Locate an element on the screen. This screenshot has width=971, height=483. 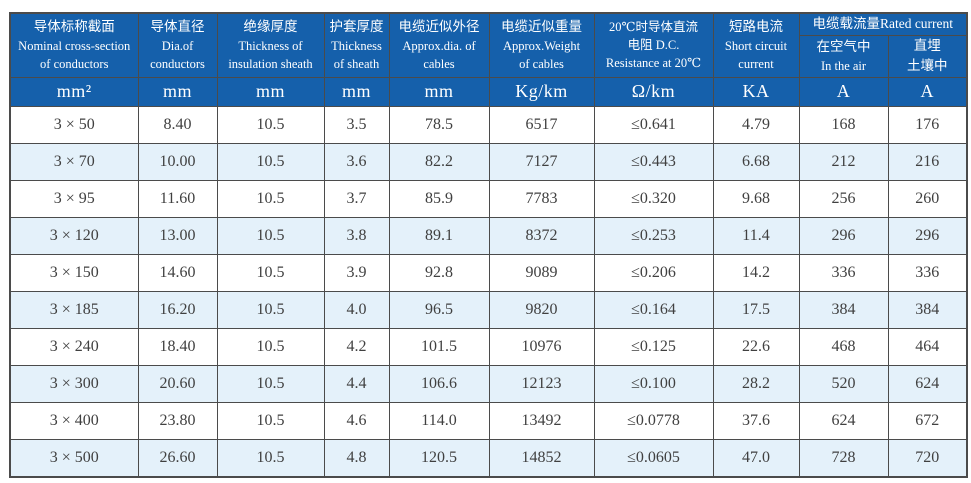
table-cell: 3.9 is located at coordinates (356, 272).